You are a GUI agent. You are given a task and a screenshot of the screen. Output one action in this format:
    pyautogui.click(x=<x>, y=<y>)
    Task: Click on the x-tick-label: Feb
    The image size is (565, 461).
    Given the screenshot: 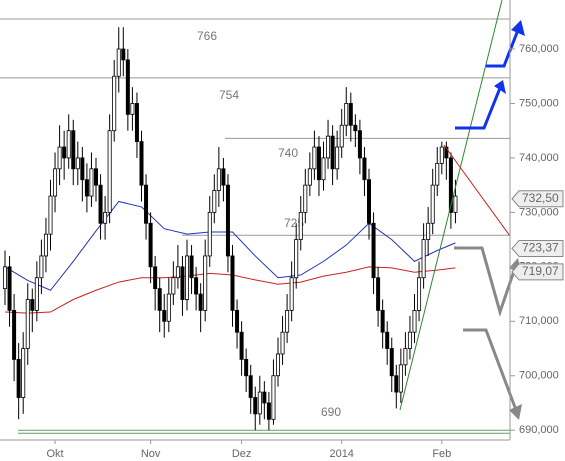 What is the action you would take?
    pyautogui.click(x=441, y=454)
    